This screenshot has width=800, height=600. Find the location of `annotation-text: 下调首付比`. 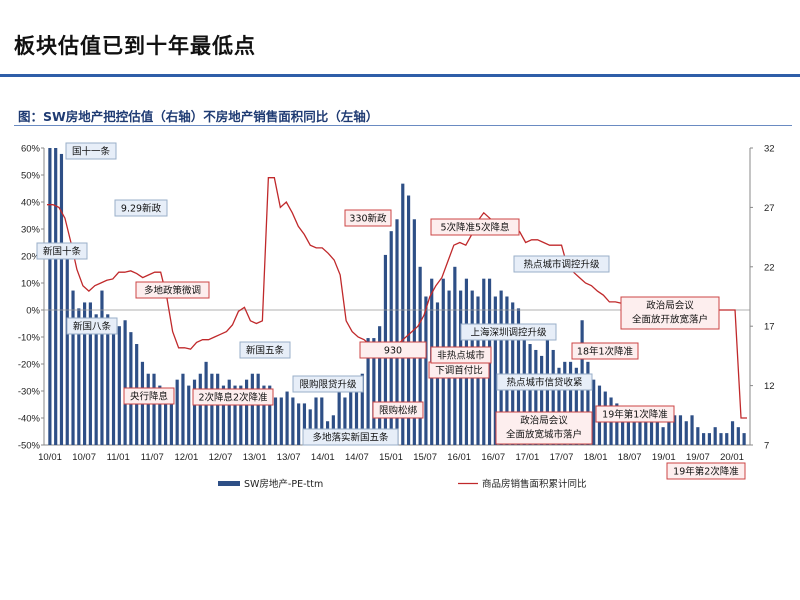

annotation-text: 下调首付比 is located at coordinates (459, 371).